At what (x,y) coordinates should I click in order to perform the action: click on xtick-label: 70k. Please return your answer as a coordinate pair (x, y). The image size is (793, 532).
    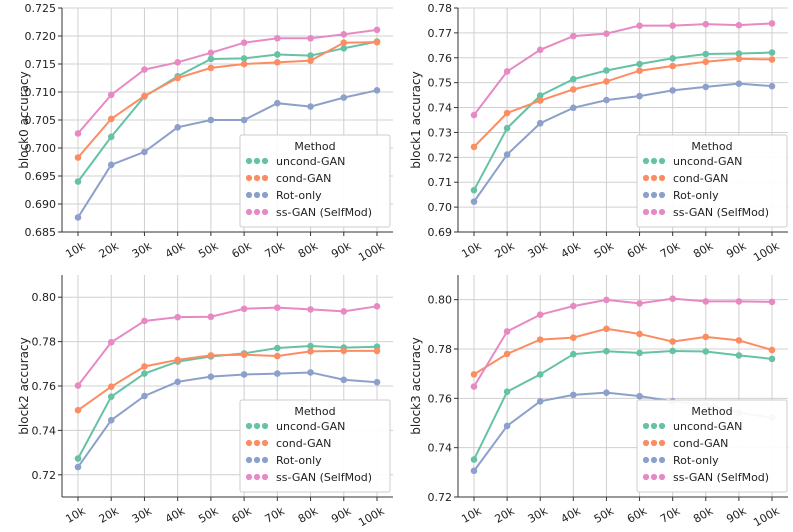
    Looking at the image, I should click on (275, 515).